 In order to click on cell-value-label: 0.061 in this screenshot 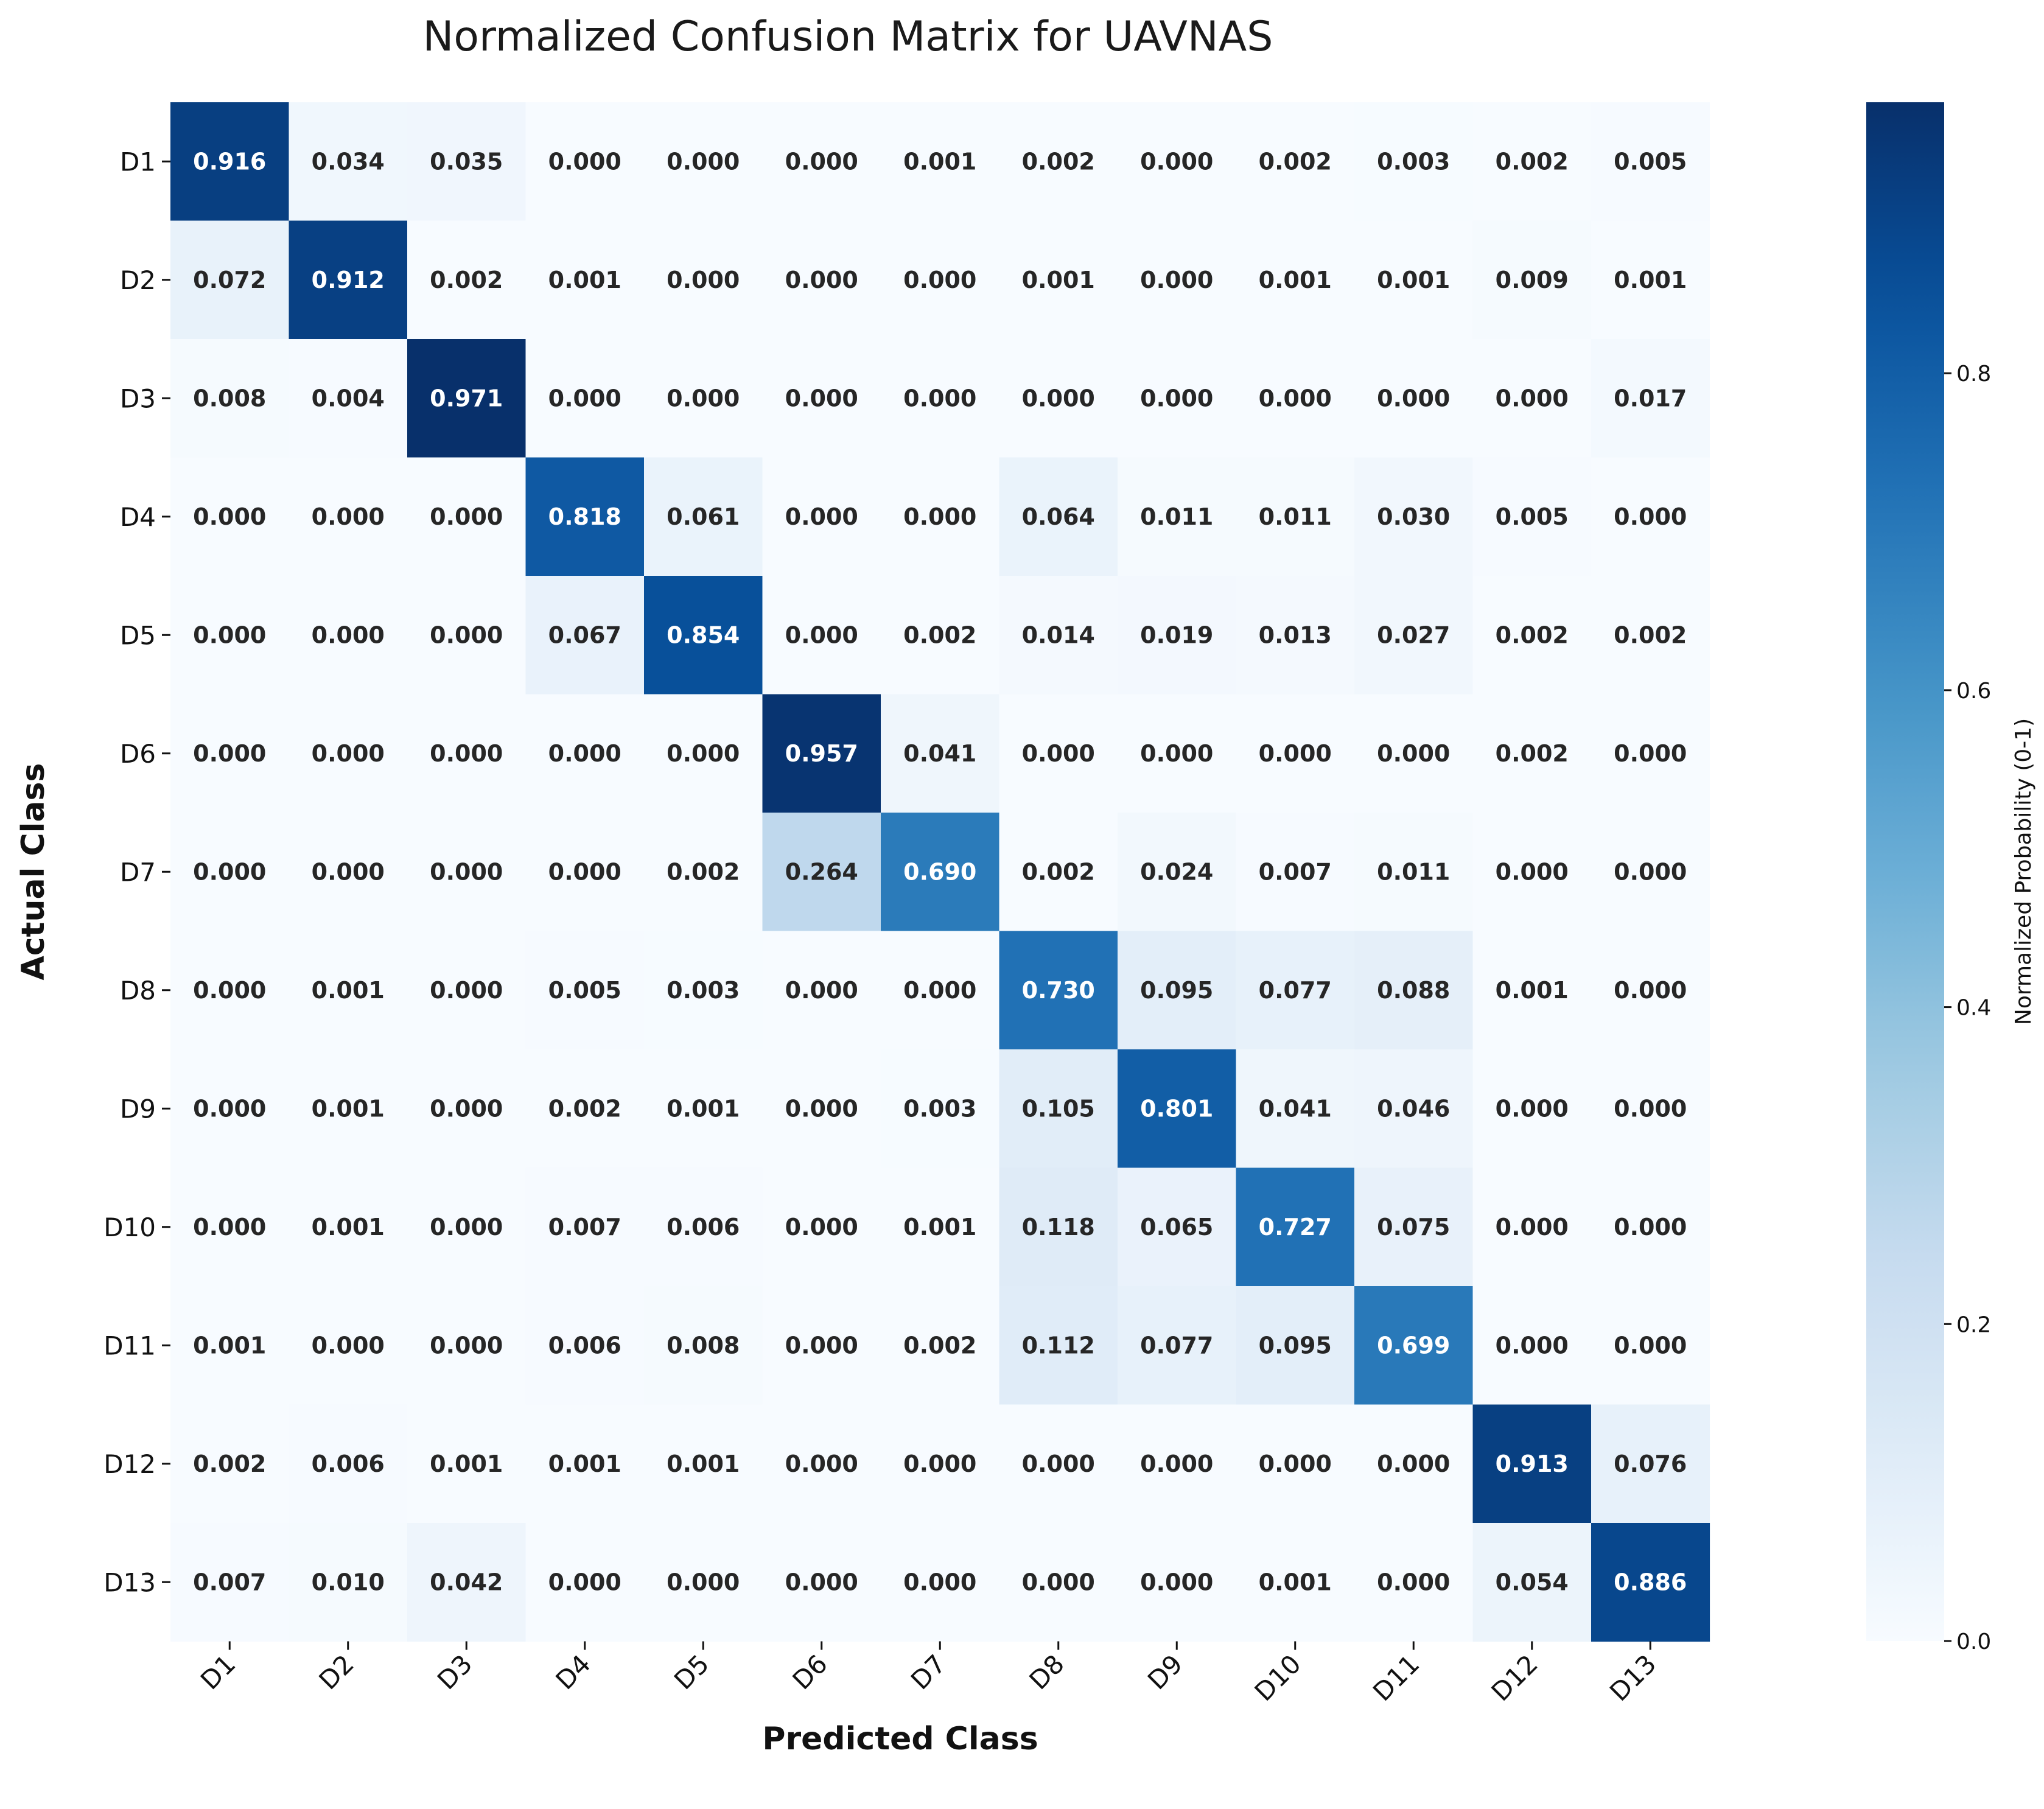, I will do `click(703, 516)`.